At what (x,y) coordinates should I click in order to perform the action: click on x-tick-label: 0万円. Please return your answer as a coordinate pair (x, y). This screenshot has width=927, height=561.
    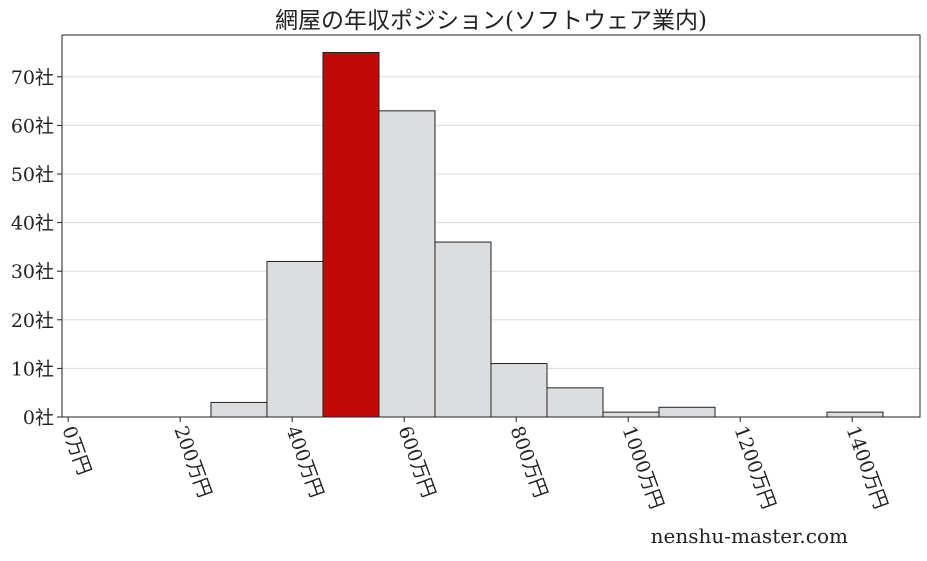
    Looking at the image, I should click on (76, 450).